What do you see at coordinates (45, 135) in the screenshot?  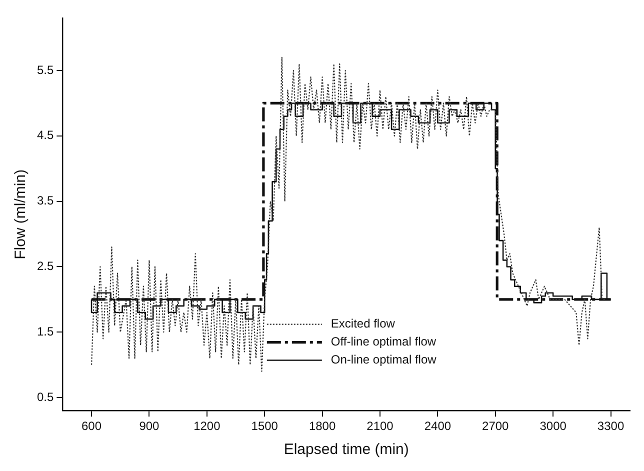 I see `y-tick-label: 4.5` at bounding box center [45, 135].